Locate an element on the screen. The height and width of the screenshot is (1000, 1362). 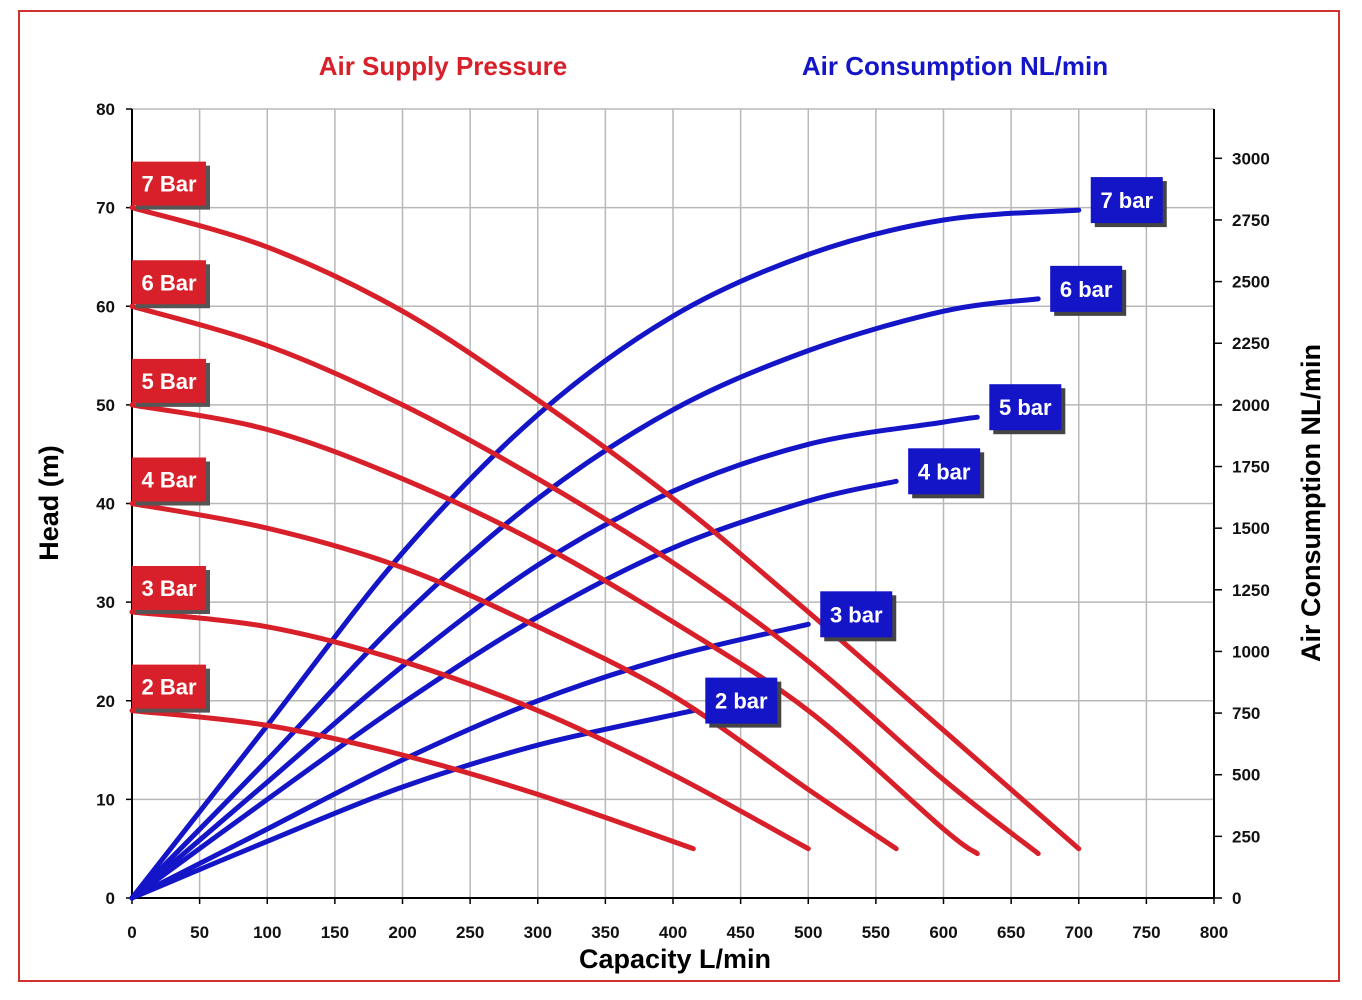
y-tick-label: 50 is located at coordinates (105, 405).